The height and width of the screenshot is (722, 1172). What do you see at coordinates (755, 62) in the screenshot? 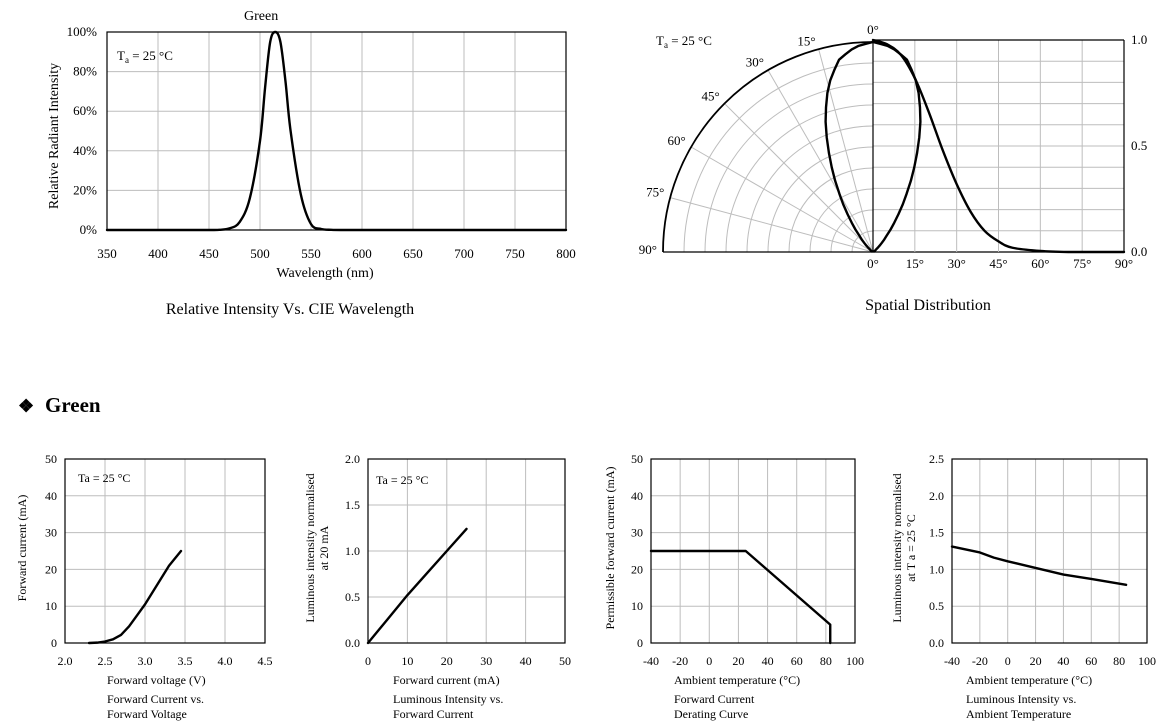
I see `spatial-angle-label: 30°` at bounding box center [755, 62].